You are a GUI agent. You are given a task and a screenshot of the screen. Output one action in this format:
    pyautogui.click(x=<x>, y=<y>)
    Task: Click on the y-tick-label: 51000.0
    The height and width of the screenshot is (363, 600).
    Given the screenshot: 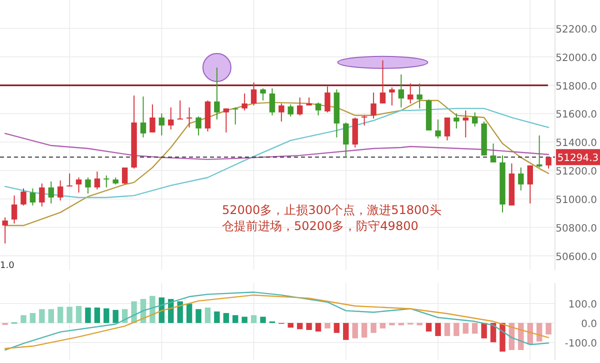 What is the action you would take?
    pyautogui.click(x=576, y=200)
    